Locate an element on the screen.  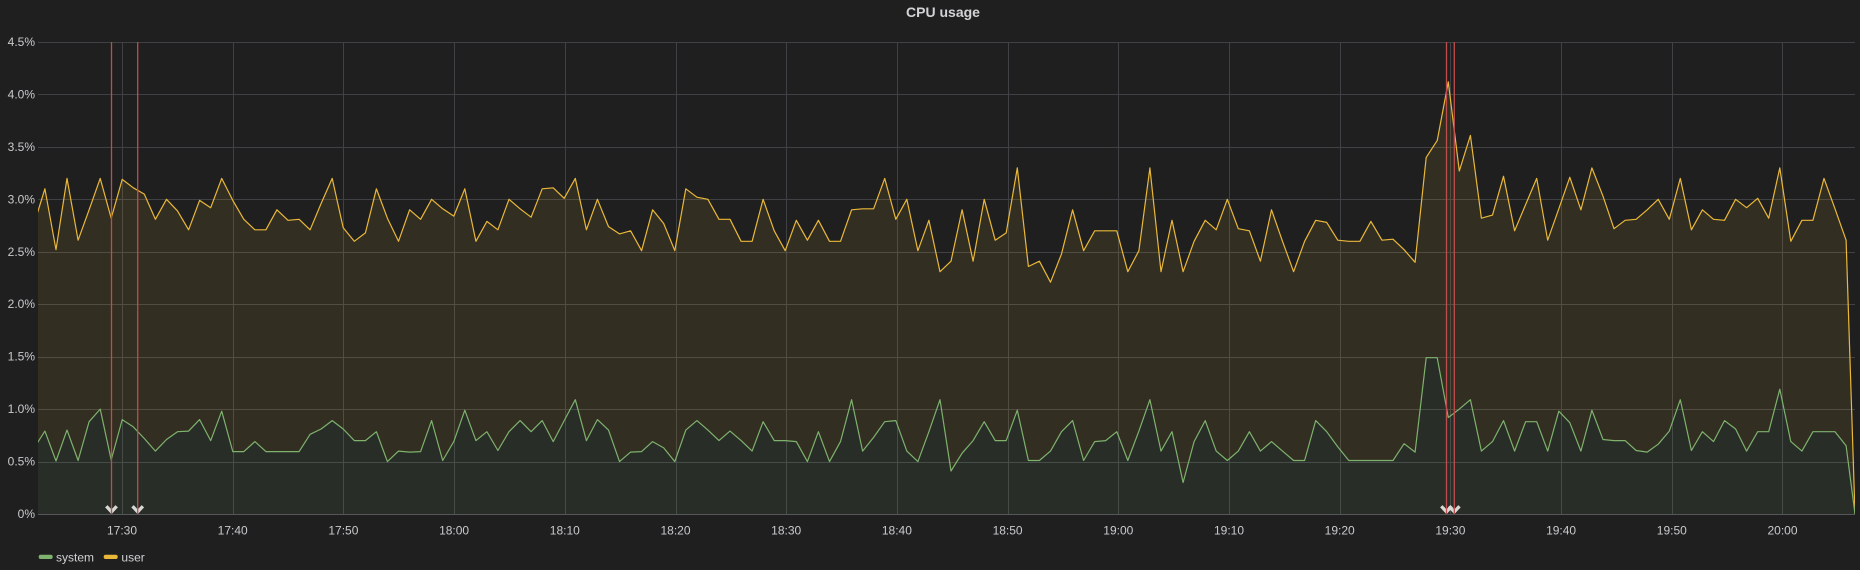
svg-text: 19:00 is located at coordinates (1118, 531).